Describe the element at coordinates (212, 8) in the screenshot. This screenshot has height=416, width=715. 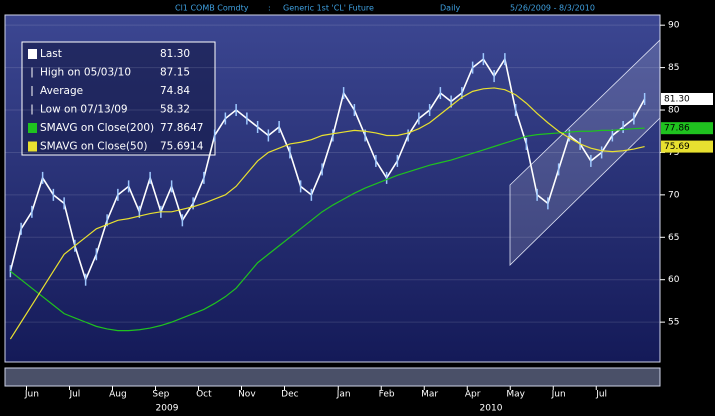
I see `header-text: Cl1 COMB Comdty` at that location.